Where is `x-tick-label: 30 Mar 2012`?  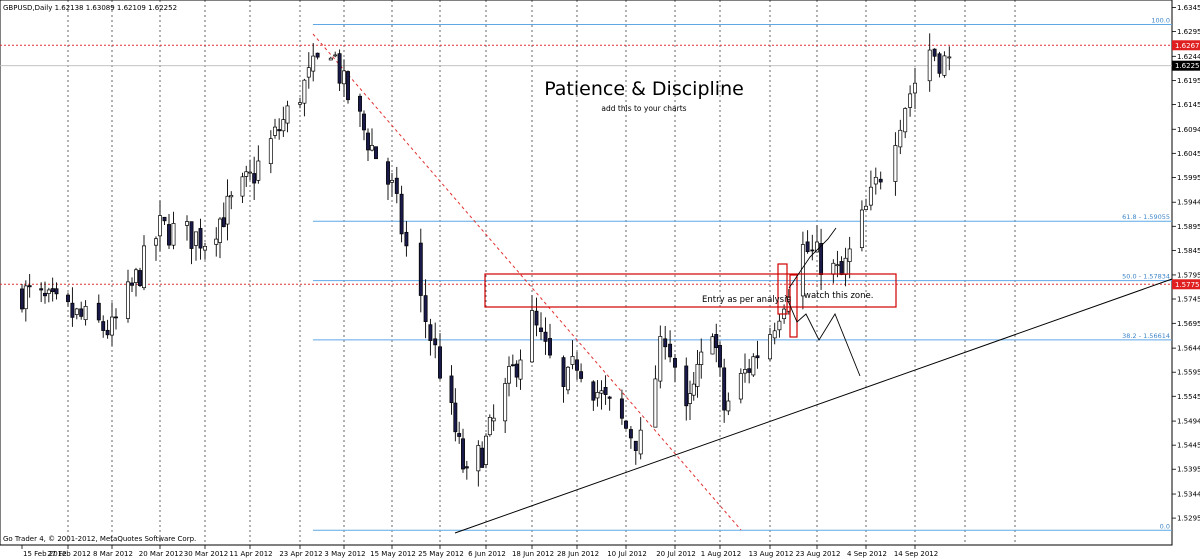
x-tick-label: 30 Mar 2012 is located at coordinates (206, 554).